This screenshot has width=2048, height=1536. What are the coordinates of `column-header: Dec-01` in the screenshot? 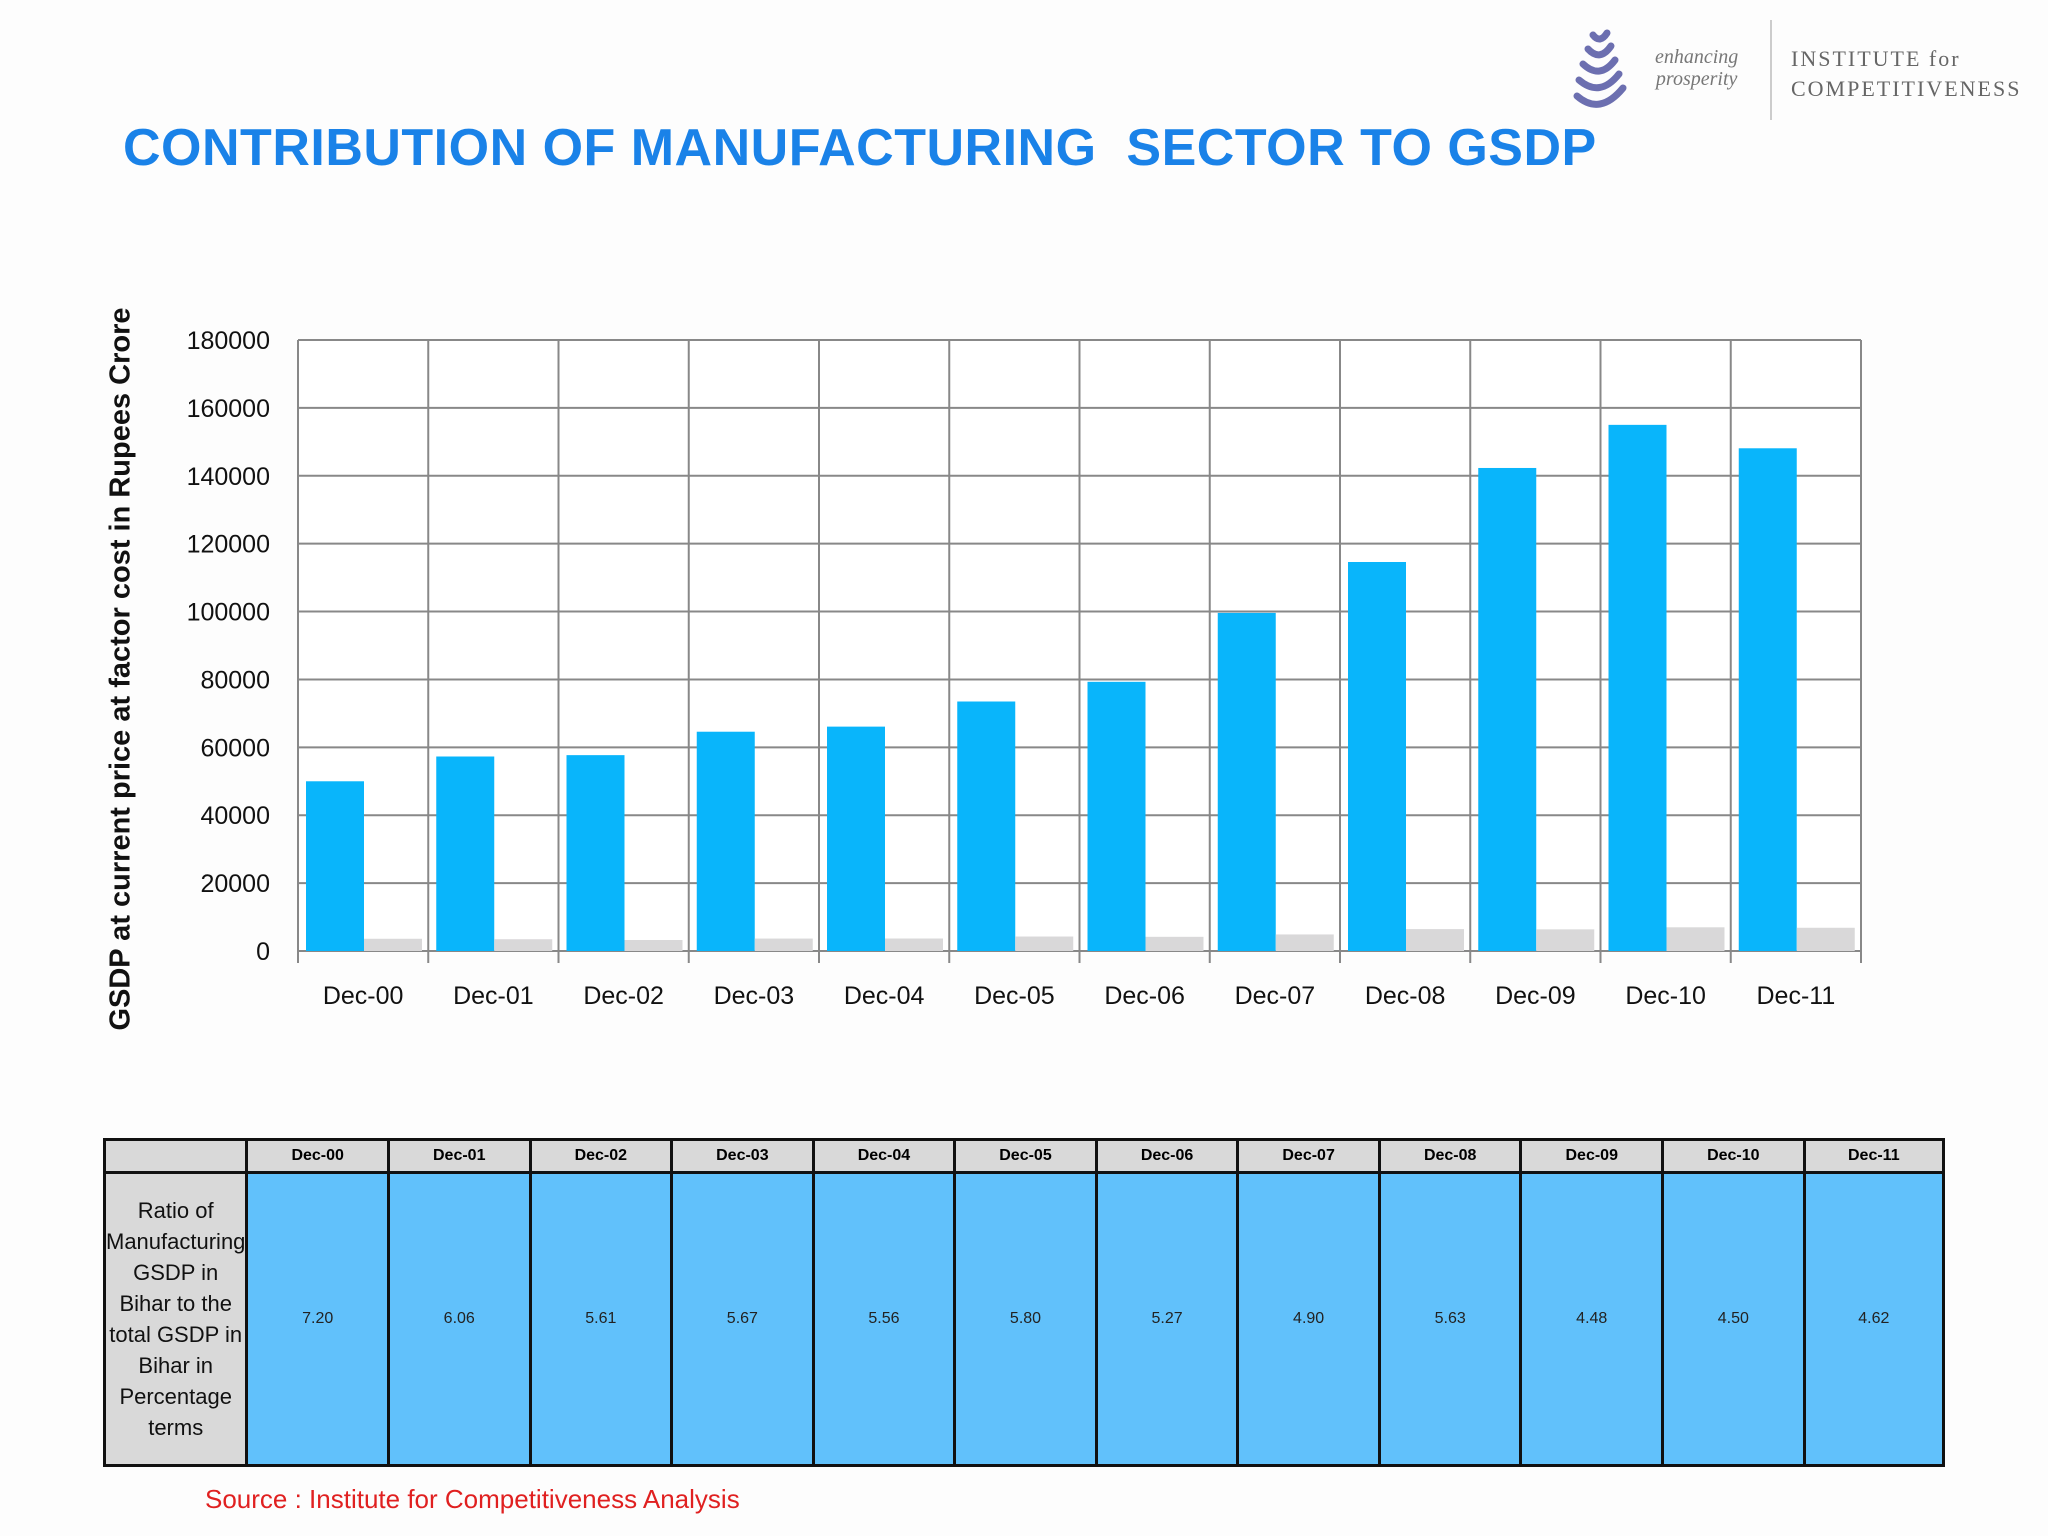 It's located at (459, 1156).